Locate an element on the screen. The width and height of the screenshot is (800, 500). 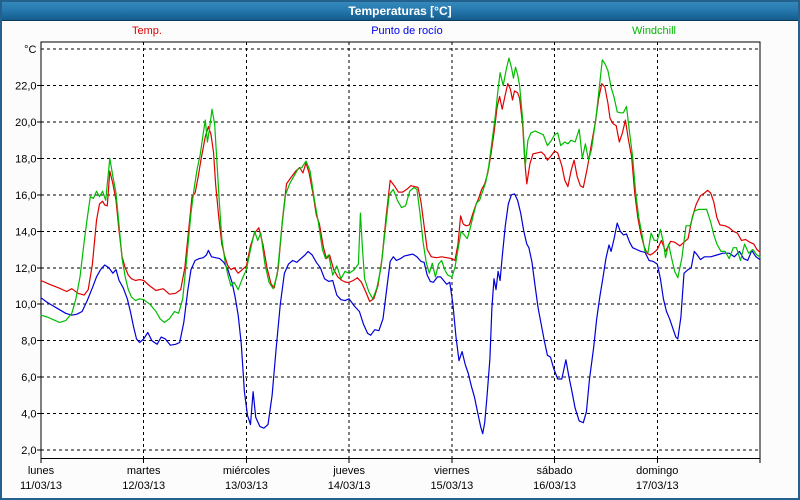
x-date-label: 17/03/13 is located at coordinates (657, 486).